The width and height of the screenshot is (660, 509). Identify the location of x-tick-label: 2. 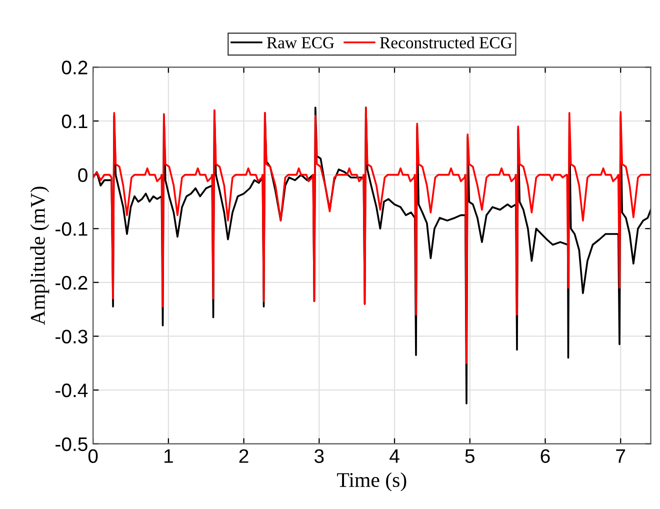
(243, 456).